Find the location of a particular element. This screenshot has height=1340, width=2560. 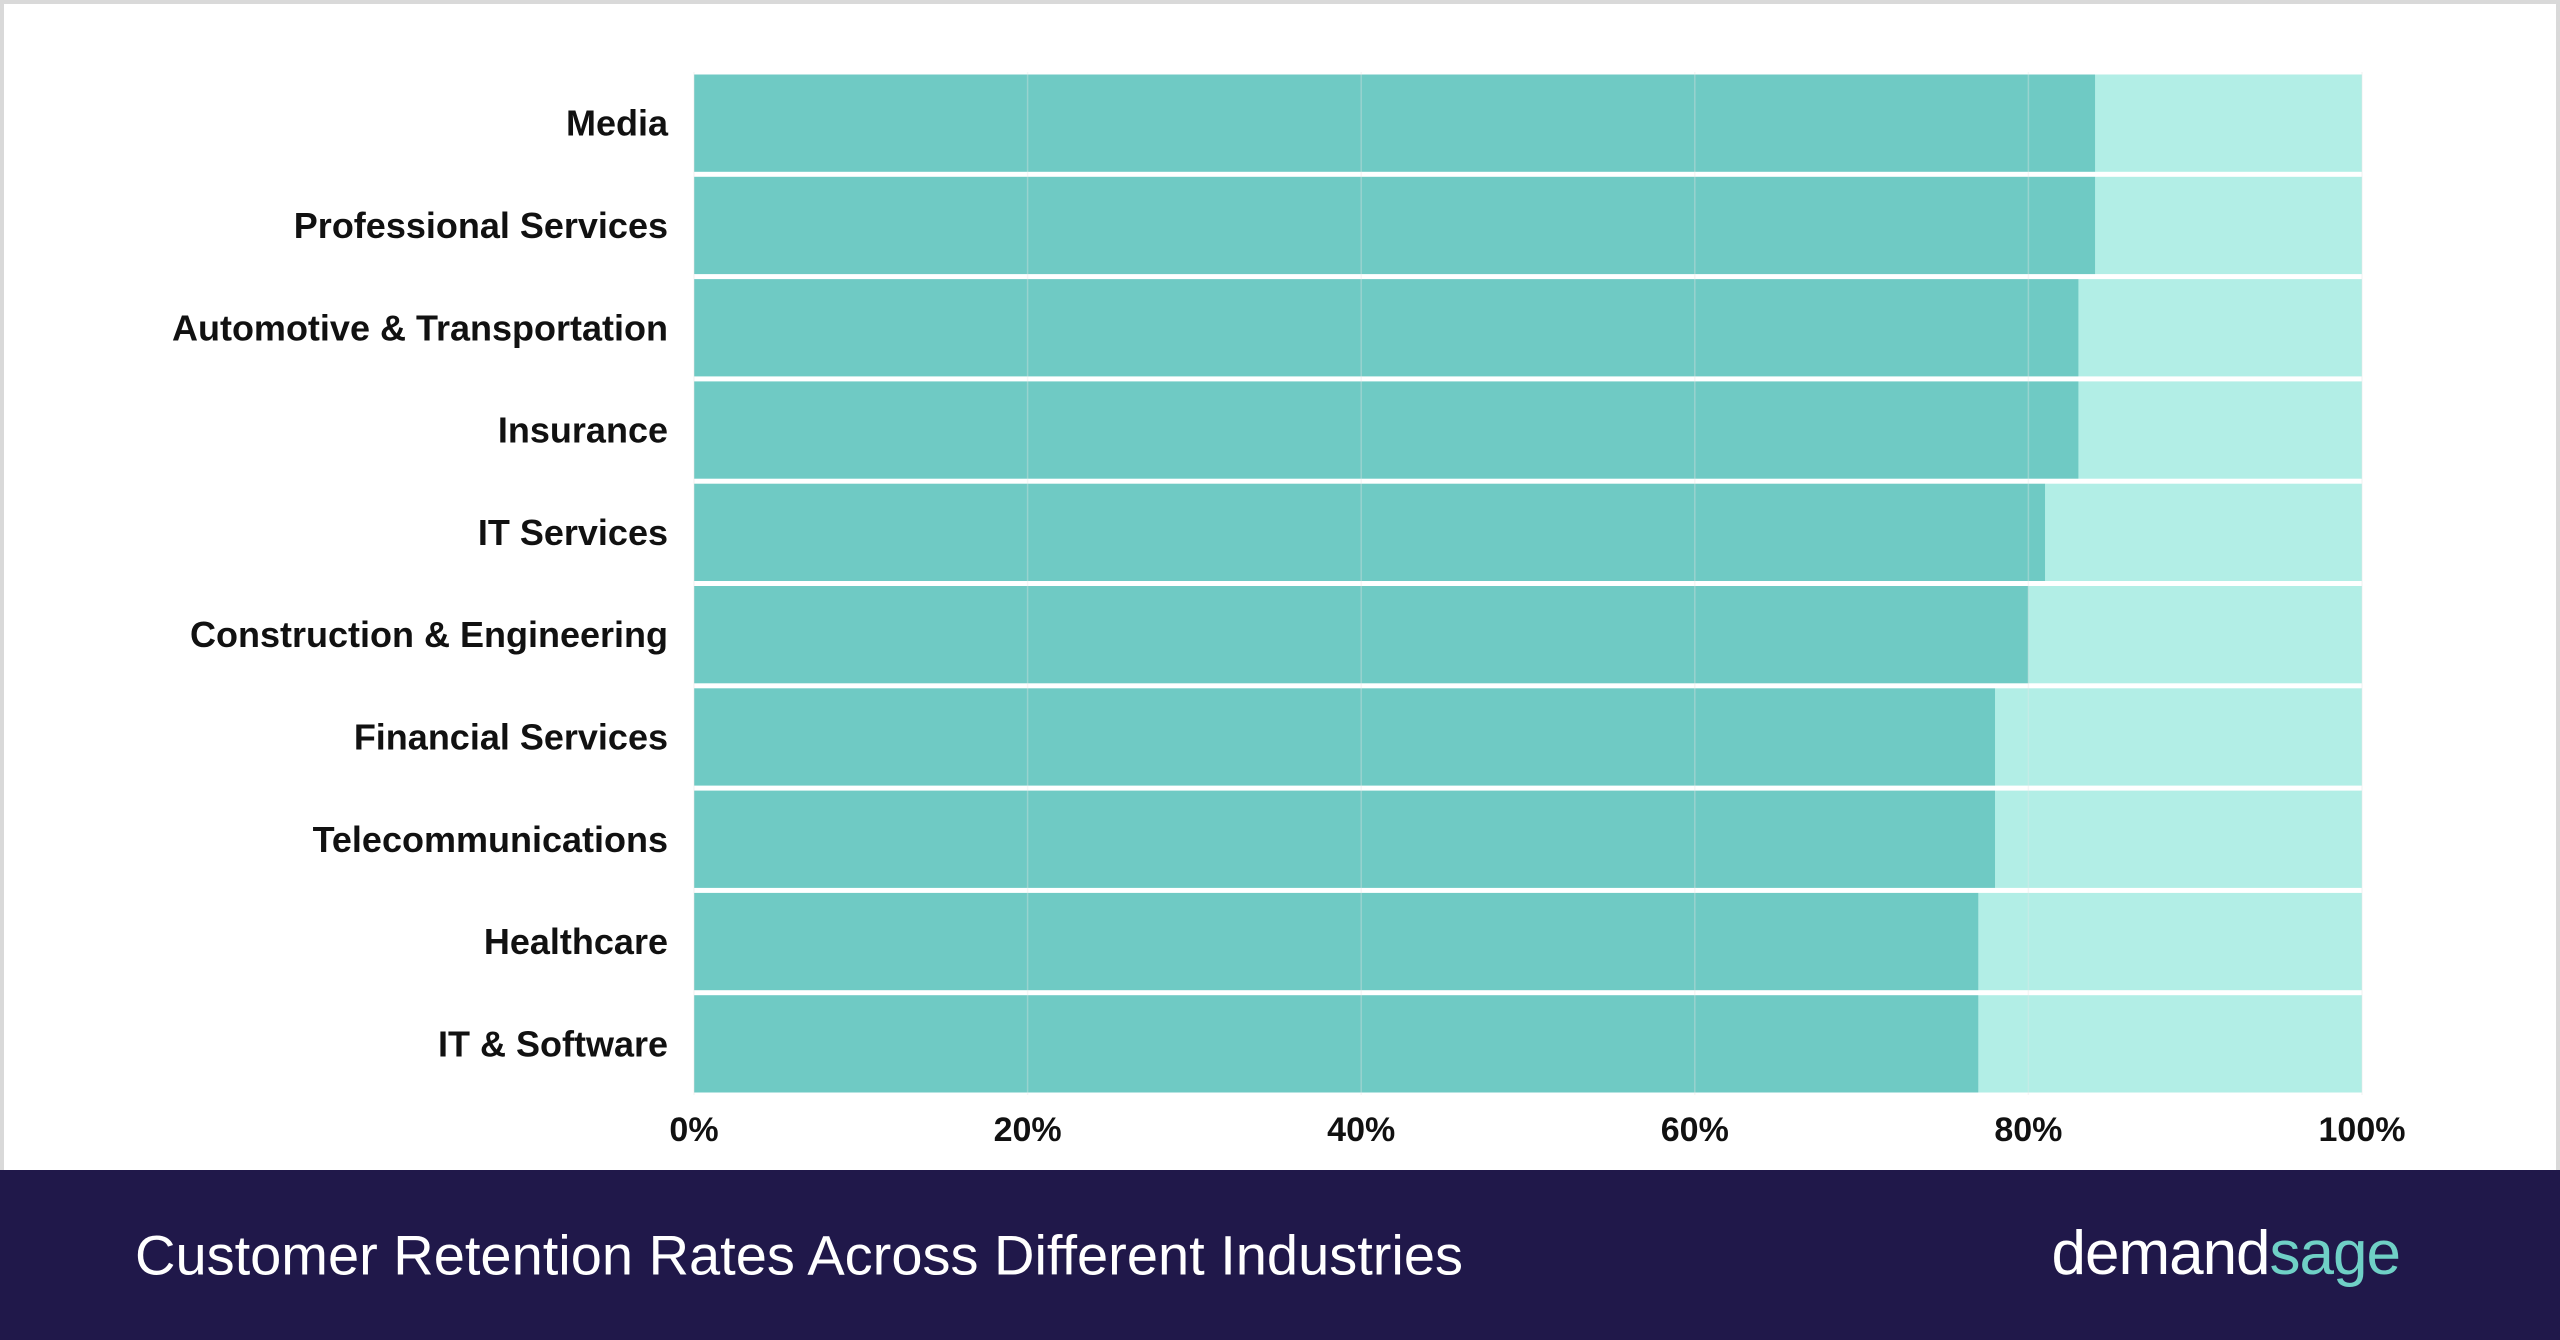

brand-logo: demandsage is located at coordinates (2226, 1253).